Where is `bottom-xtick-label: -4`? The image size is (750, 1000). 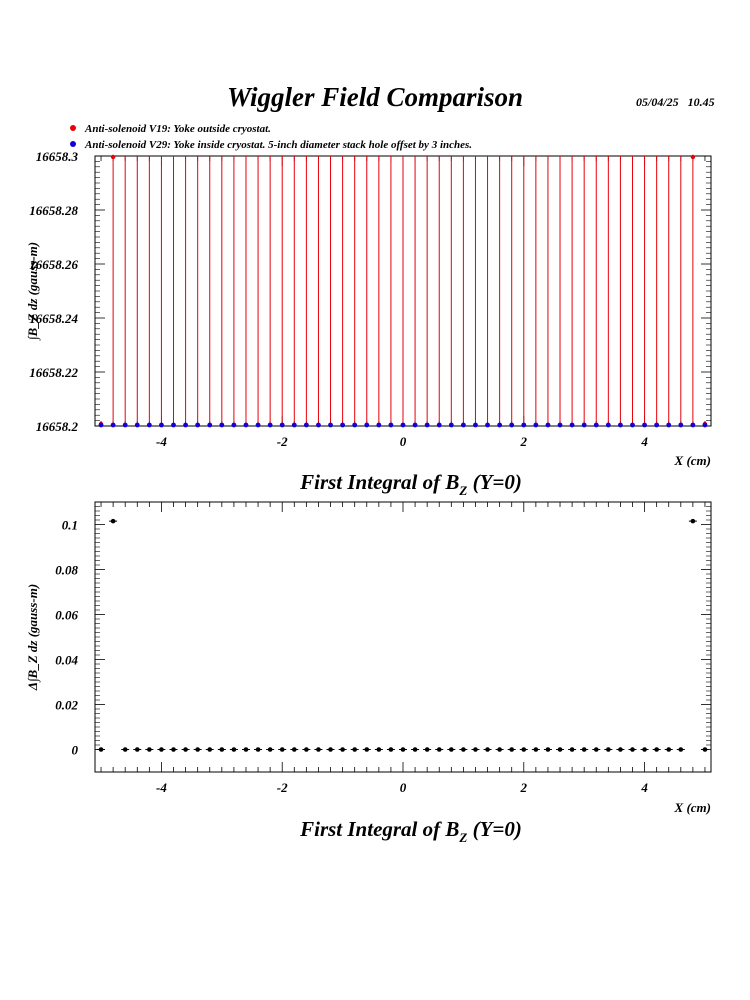
bottom-xtick-label: -4 is located at coordinates (161, 787).